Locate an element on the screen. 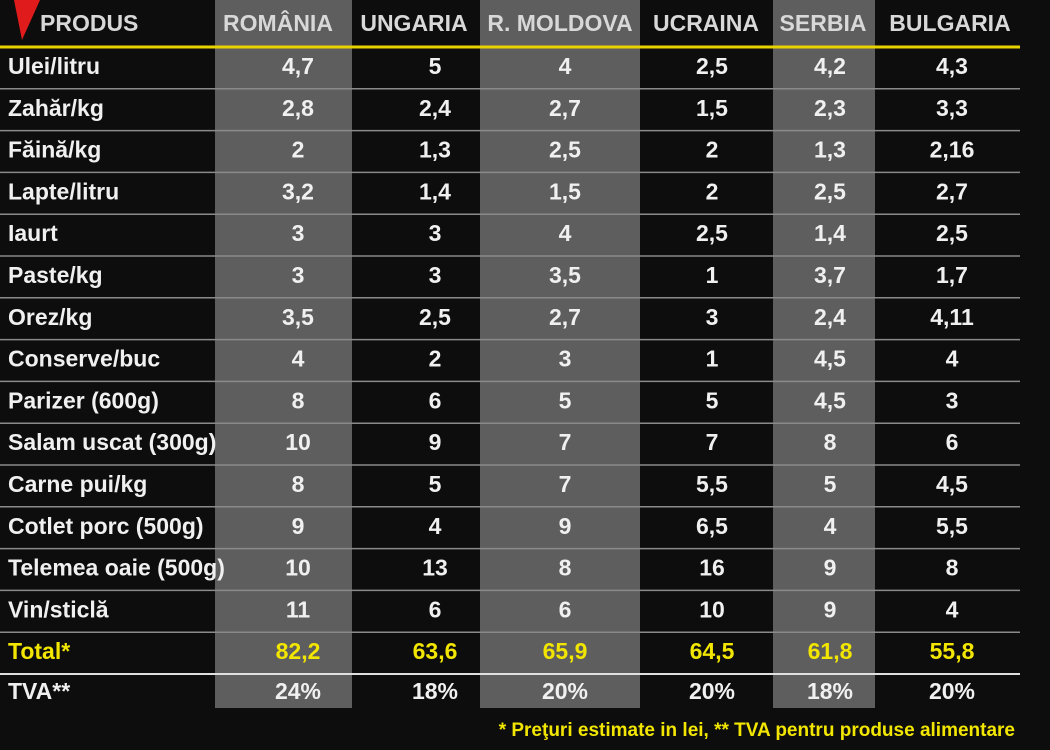 This screenshot has width=1050, height=750. cell-label: Carne pui/kg is located at coordinates (77, 484).